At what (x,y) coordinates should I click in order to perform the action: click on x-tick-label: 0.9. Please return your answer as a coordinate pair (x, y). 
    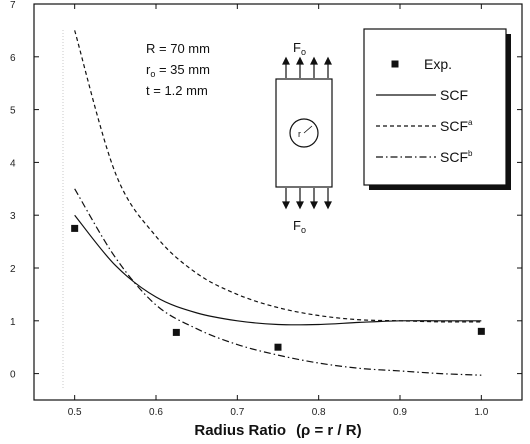
    Looking at the image, I should click on (400, 412).